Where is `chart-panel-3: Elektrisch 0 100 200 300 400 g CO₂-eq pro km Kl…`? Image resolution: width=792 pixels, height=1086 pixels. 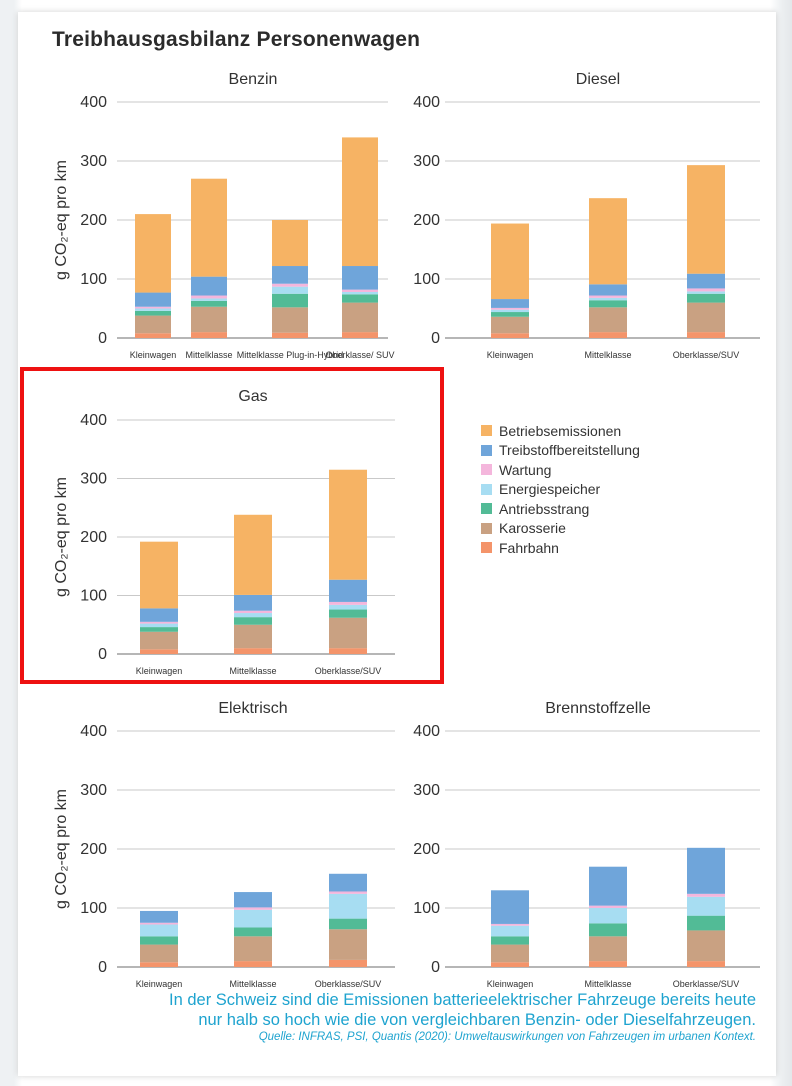 chart-panel-3: Elektrisch 0 100 200 300 400 g CO₂-eq pro km Kl… is located at coordinates (224, 844).